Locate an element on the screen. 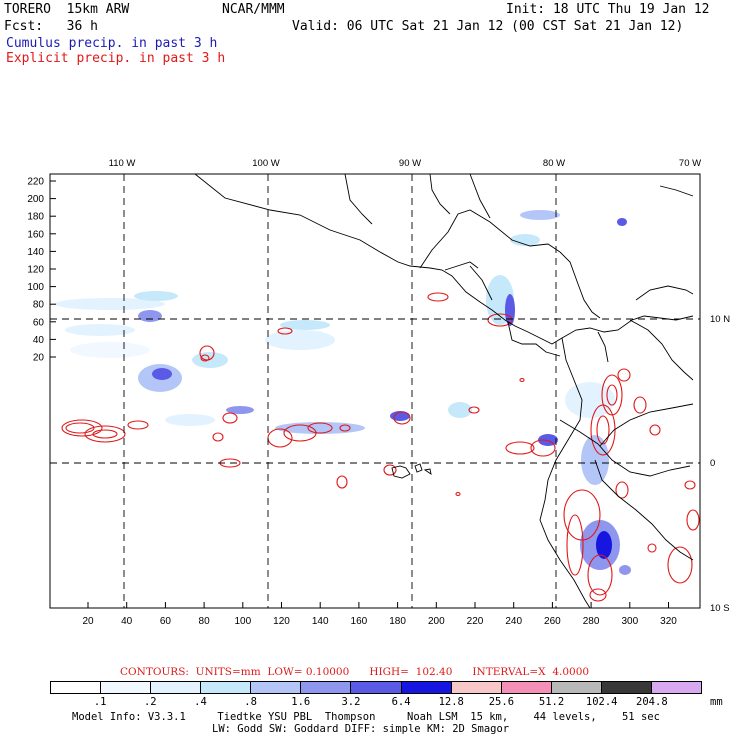 This screenshot has height=740, width=740. y-tick-label: 40 is located at coordinates (39, 340).